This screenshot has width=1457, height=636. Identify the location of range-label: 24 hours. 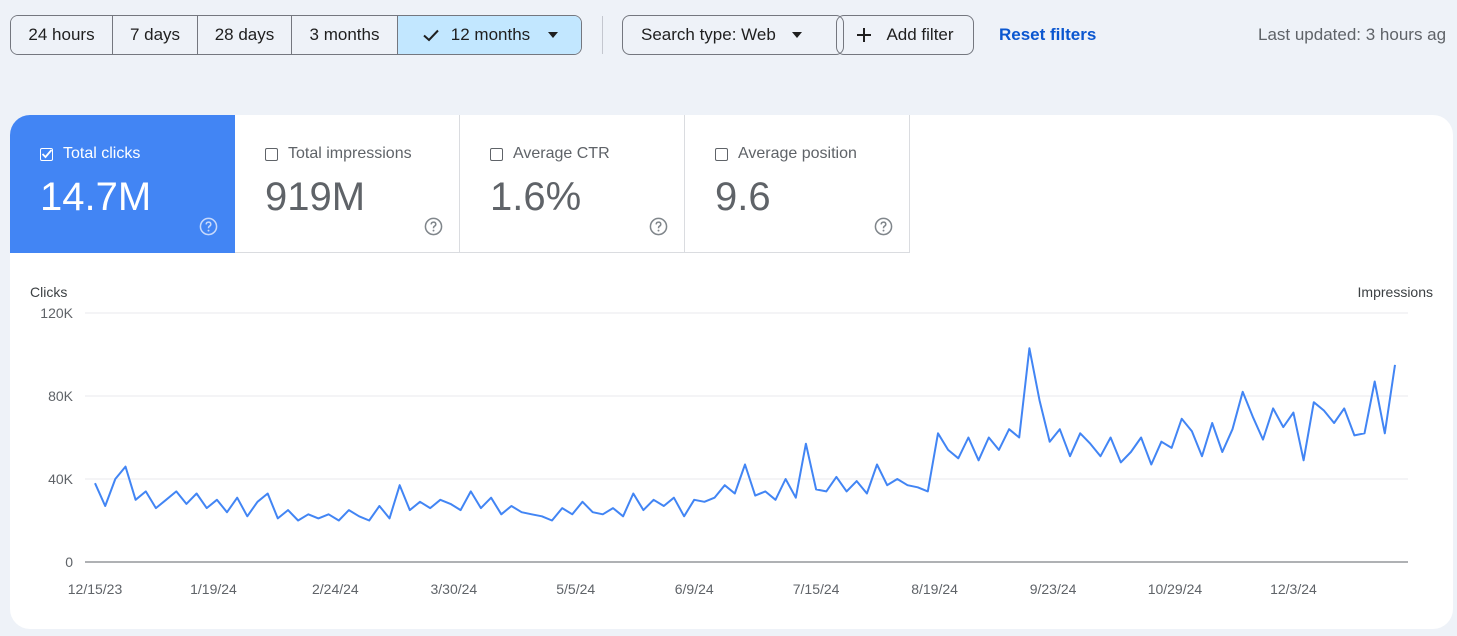
(61, 34).